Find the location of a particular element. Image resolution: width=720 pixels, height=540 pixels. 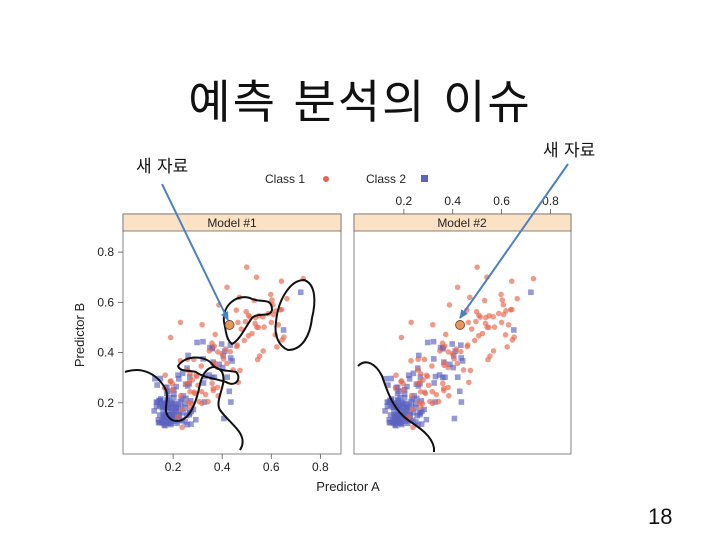

decision-boundary-model-1-b is located at coordinates (208, 370).